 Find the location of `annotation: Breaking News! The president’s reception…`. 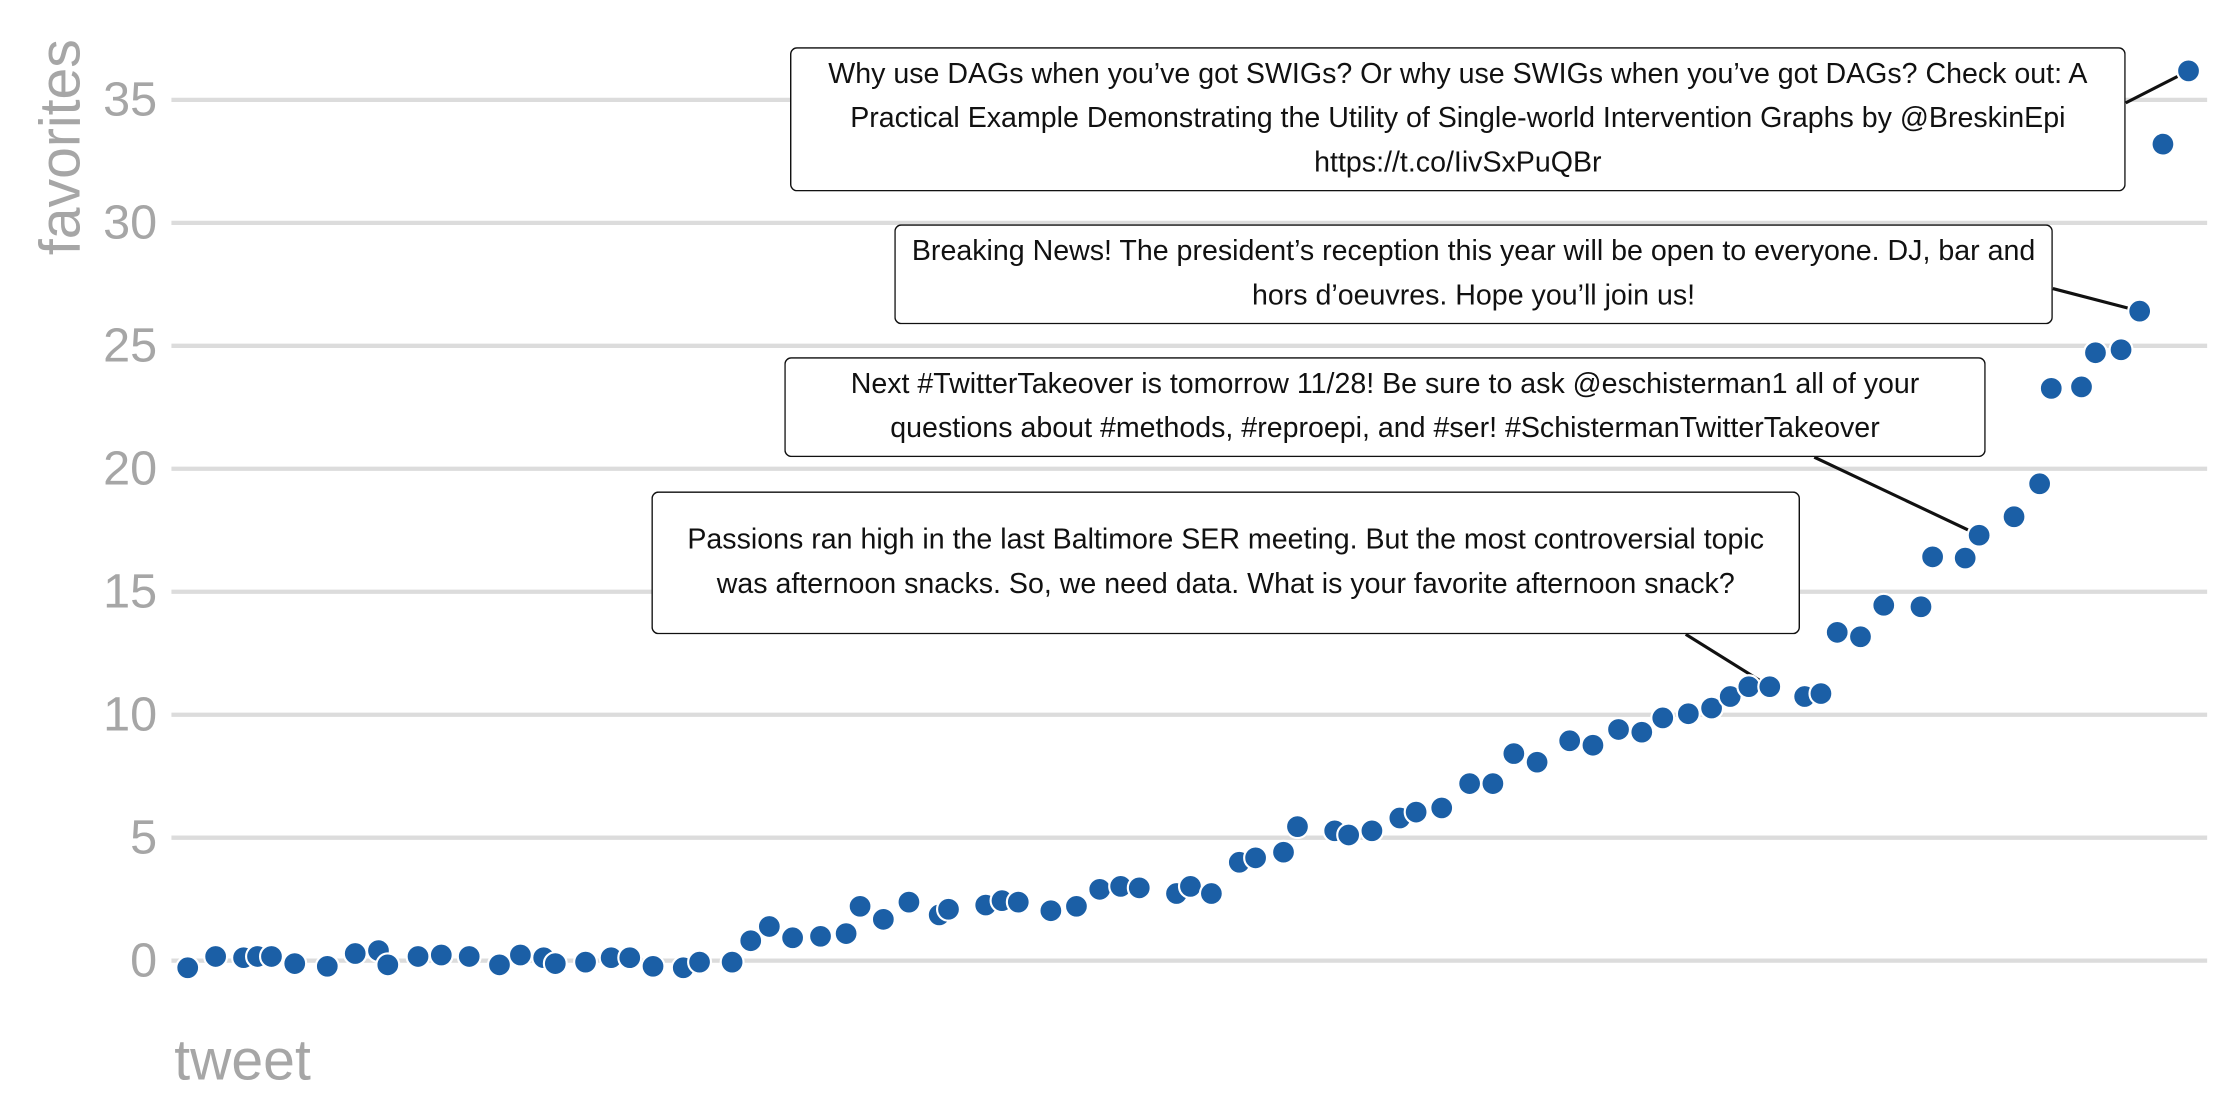

annotation: Breaking News! The president’s reception… is located at coordinates (1473, 274).